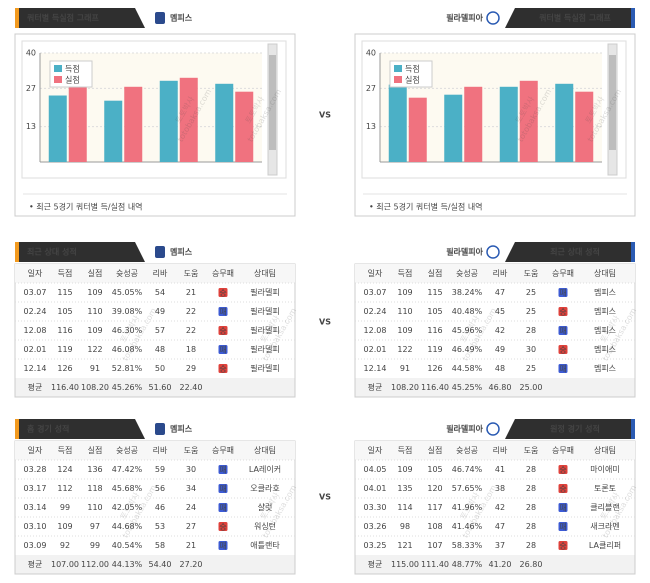  I want to click on table-cell: 59, so click(160, 469).